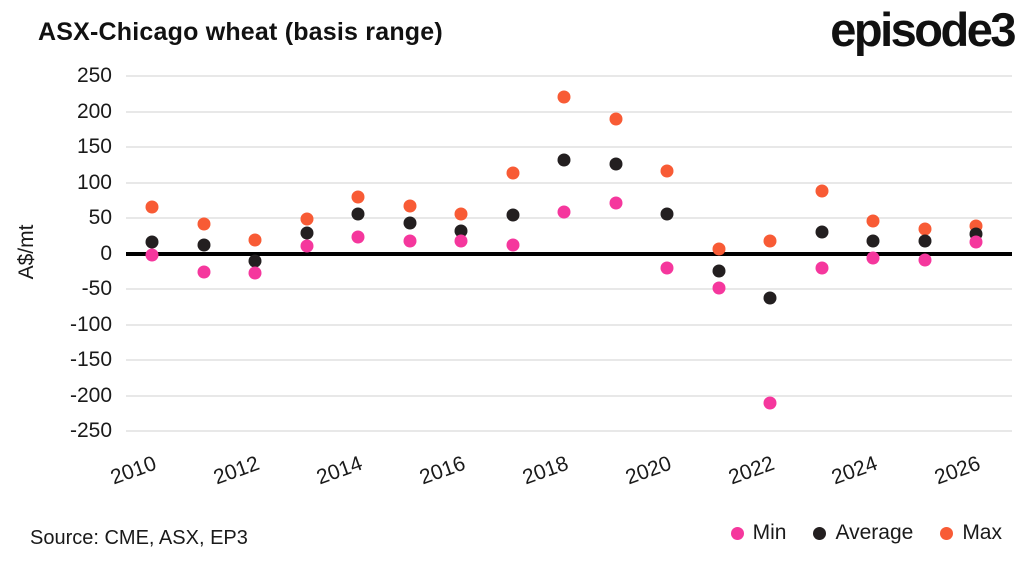 Image resolution: width=1024 pixels, height=569 pixels. I want to click on data-point-min-2021, so click(719, 288).